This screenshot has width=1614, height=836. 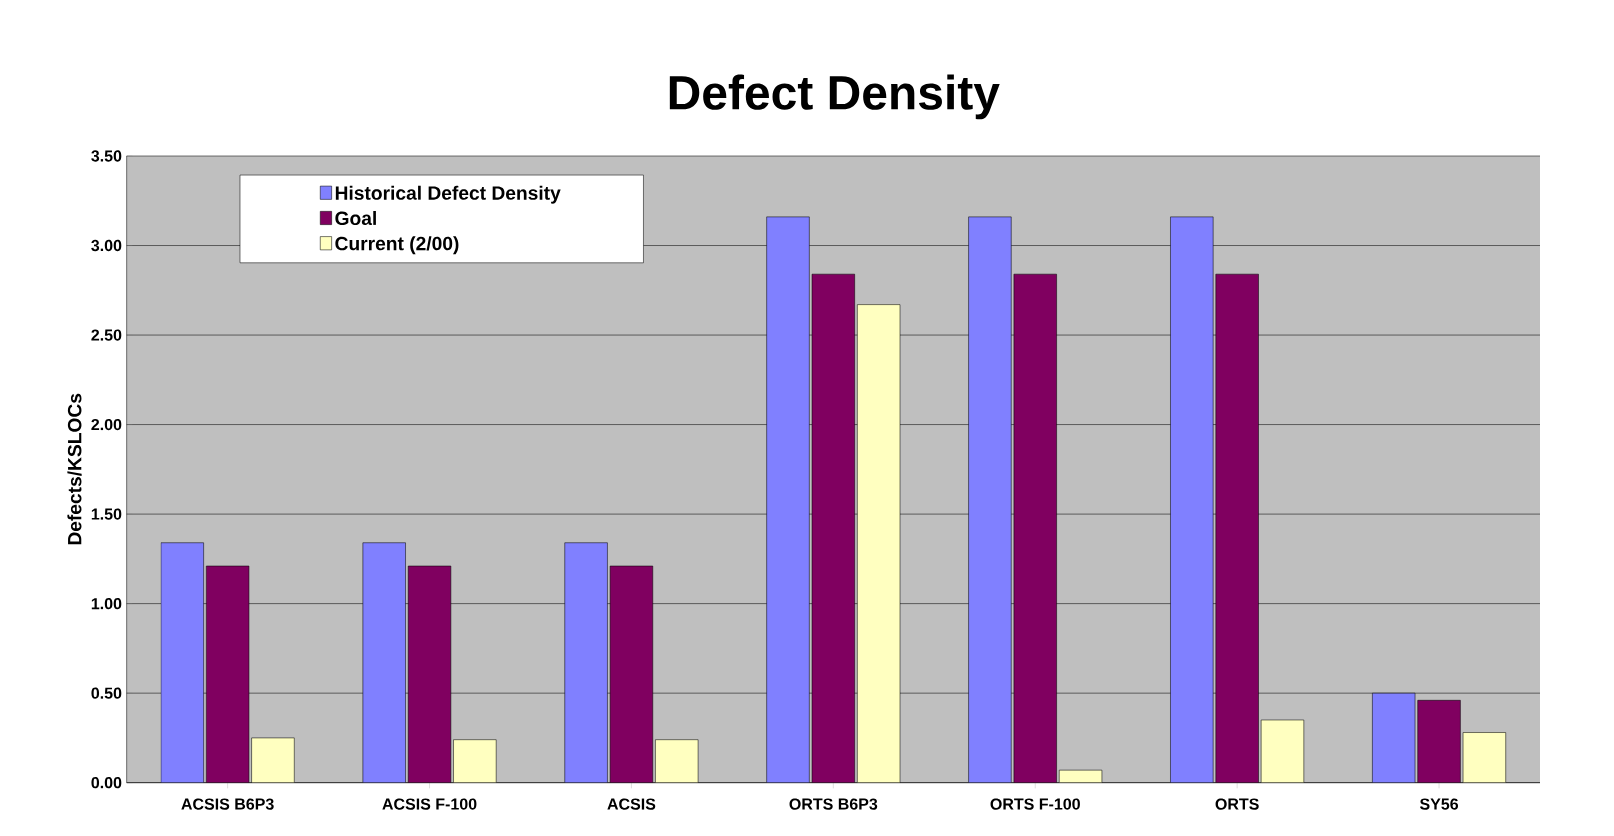 What do you see at coordinates (1237, 804) in the screenshot?
I see `x-tick-label: ORTS` at bounding box center [1237, 804].